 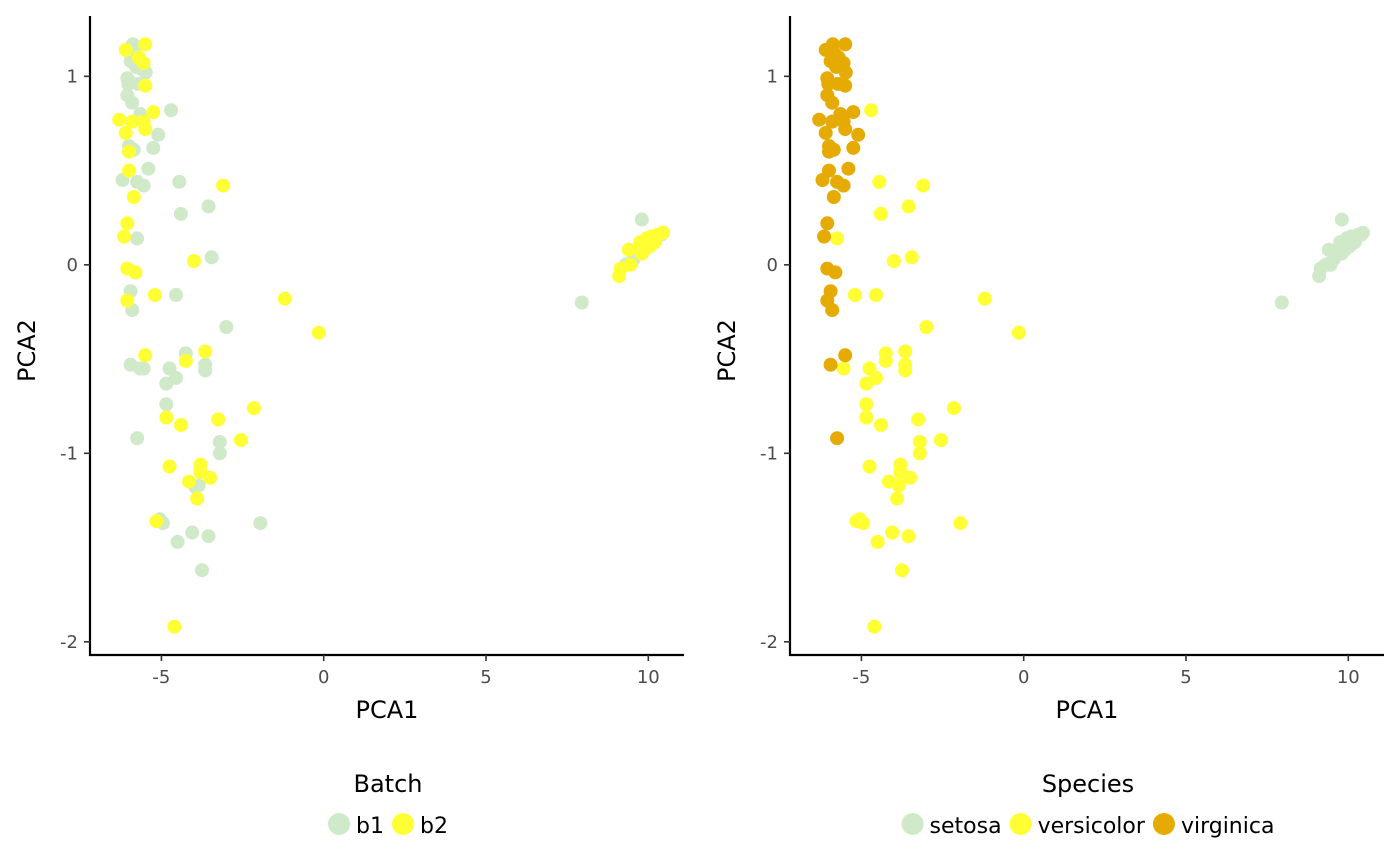 What do you see at coordinates (387, 710) in the screenshot?
I see `x-axis-title: PCA1` at bounding box center [387, 710].